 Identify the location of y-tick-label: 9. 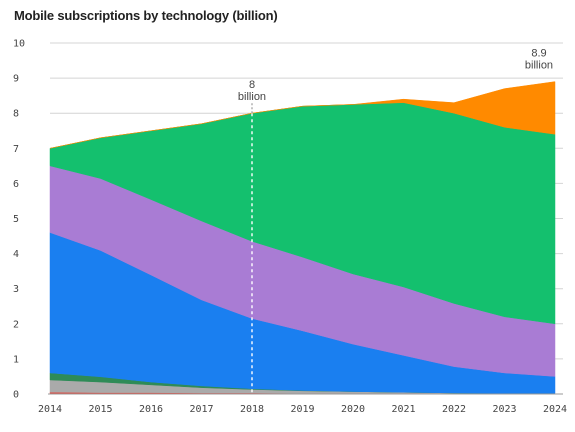
(16, 79).